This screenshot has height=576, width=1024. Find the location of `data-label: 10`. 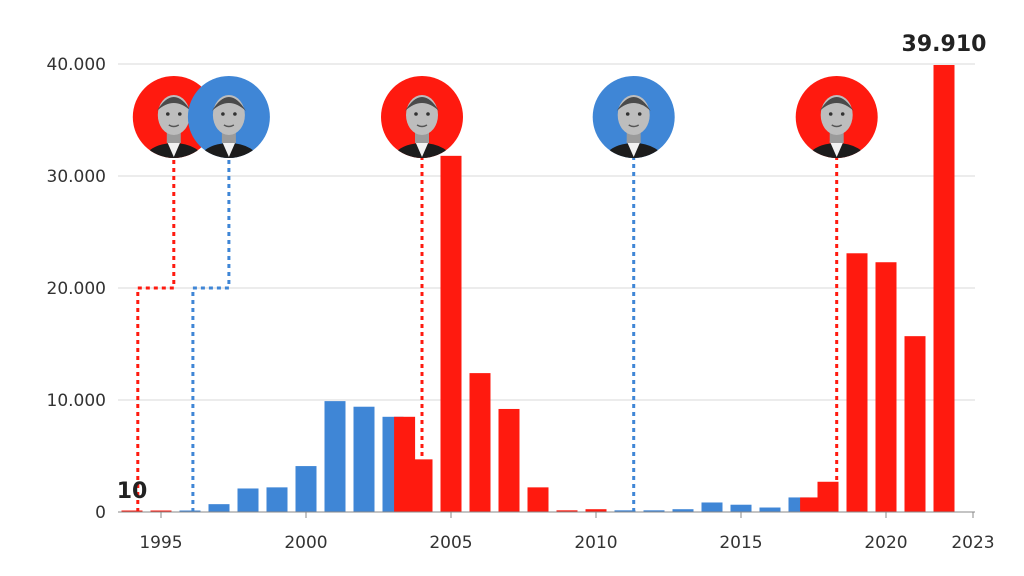

data-label: 10 is located at coordinates (132, 491).